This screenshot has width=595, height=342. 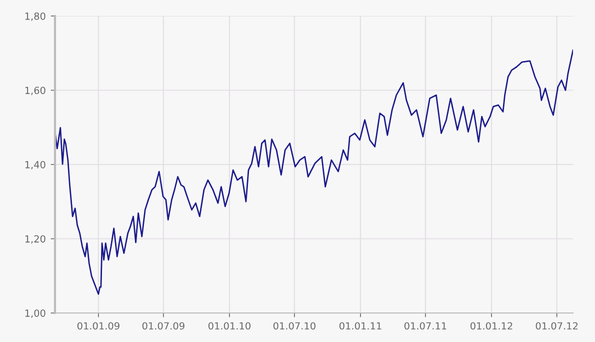 What do you see at coordinates (98, 326) in the screenshot?
I see `x-tick-label: 01.01.09` at bounding box center [98, 326].